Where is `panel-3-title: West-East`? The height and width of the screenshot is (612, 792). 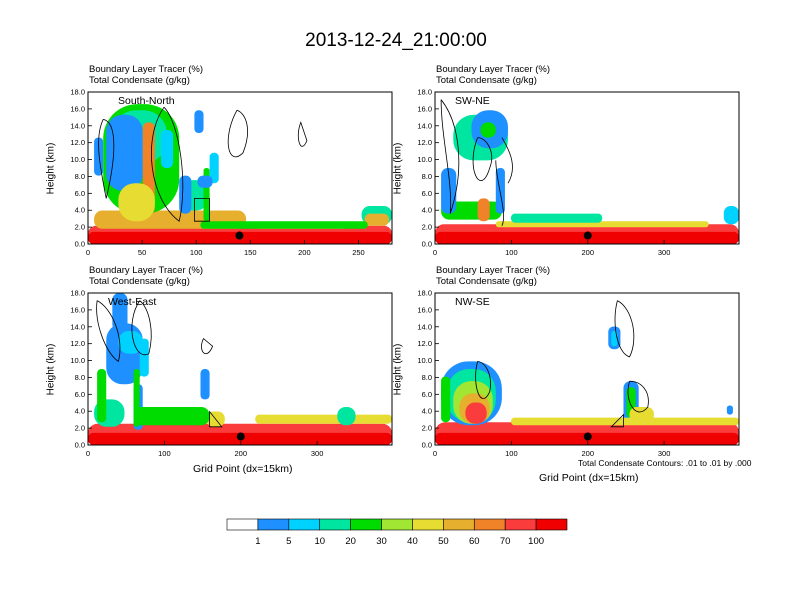 panel-3-title: West-East is located at coordinates (132, 302).